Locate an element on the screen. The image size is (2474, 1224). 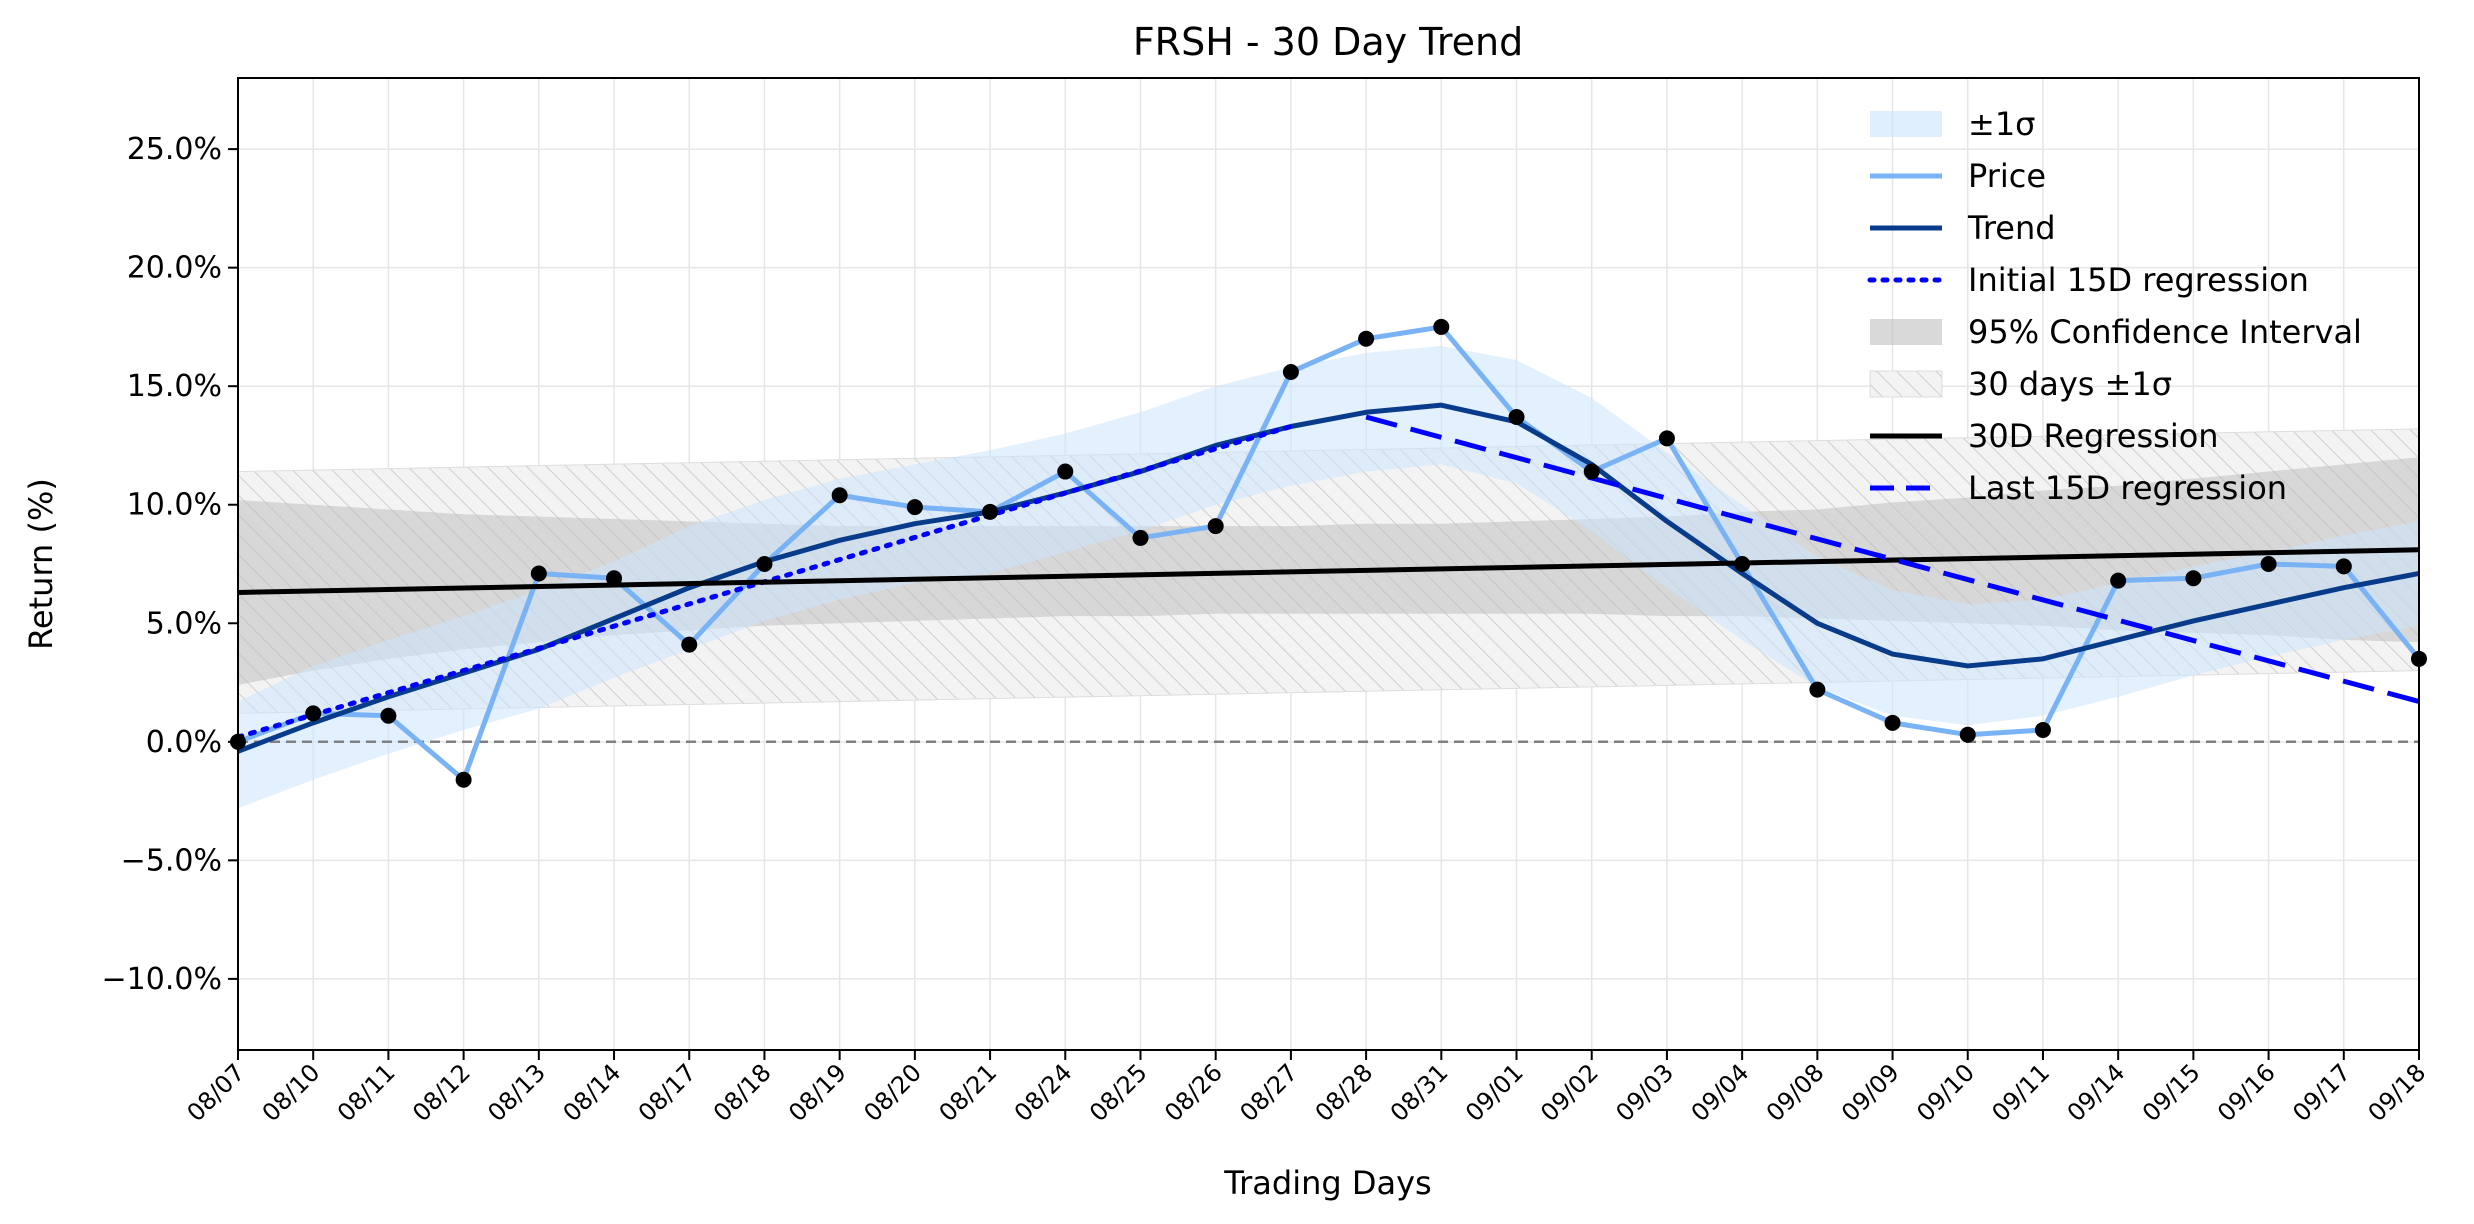
x-tick-label: 09/11 is located at coordinates (2020, 1092).